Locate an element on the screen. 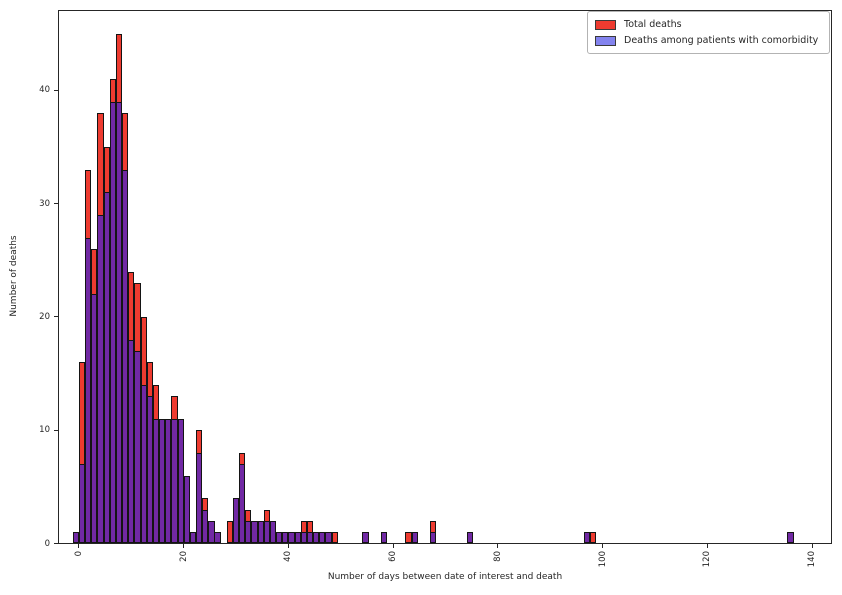 The height and width of the screenshot is (595, 842). y-tick-label: 30 is located at coordinates (44, 203).